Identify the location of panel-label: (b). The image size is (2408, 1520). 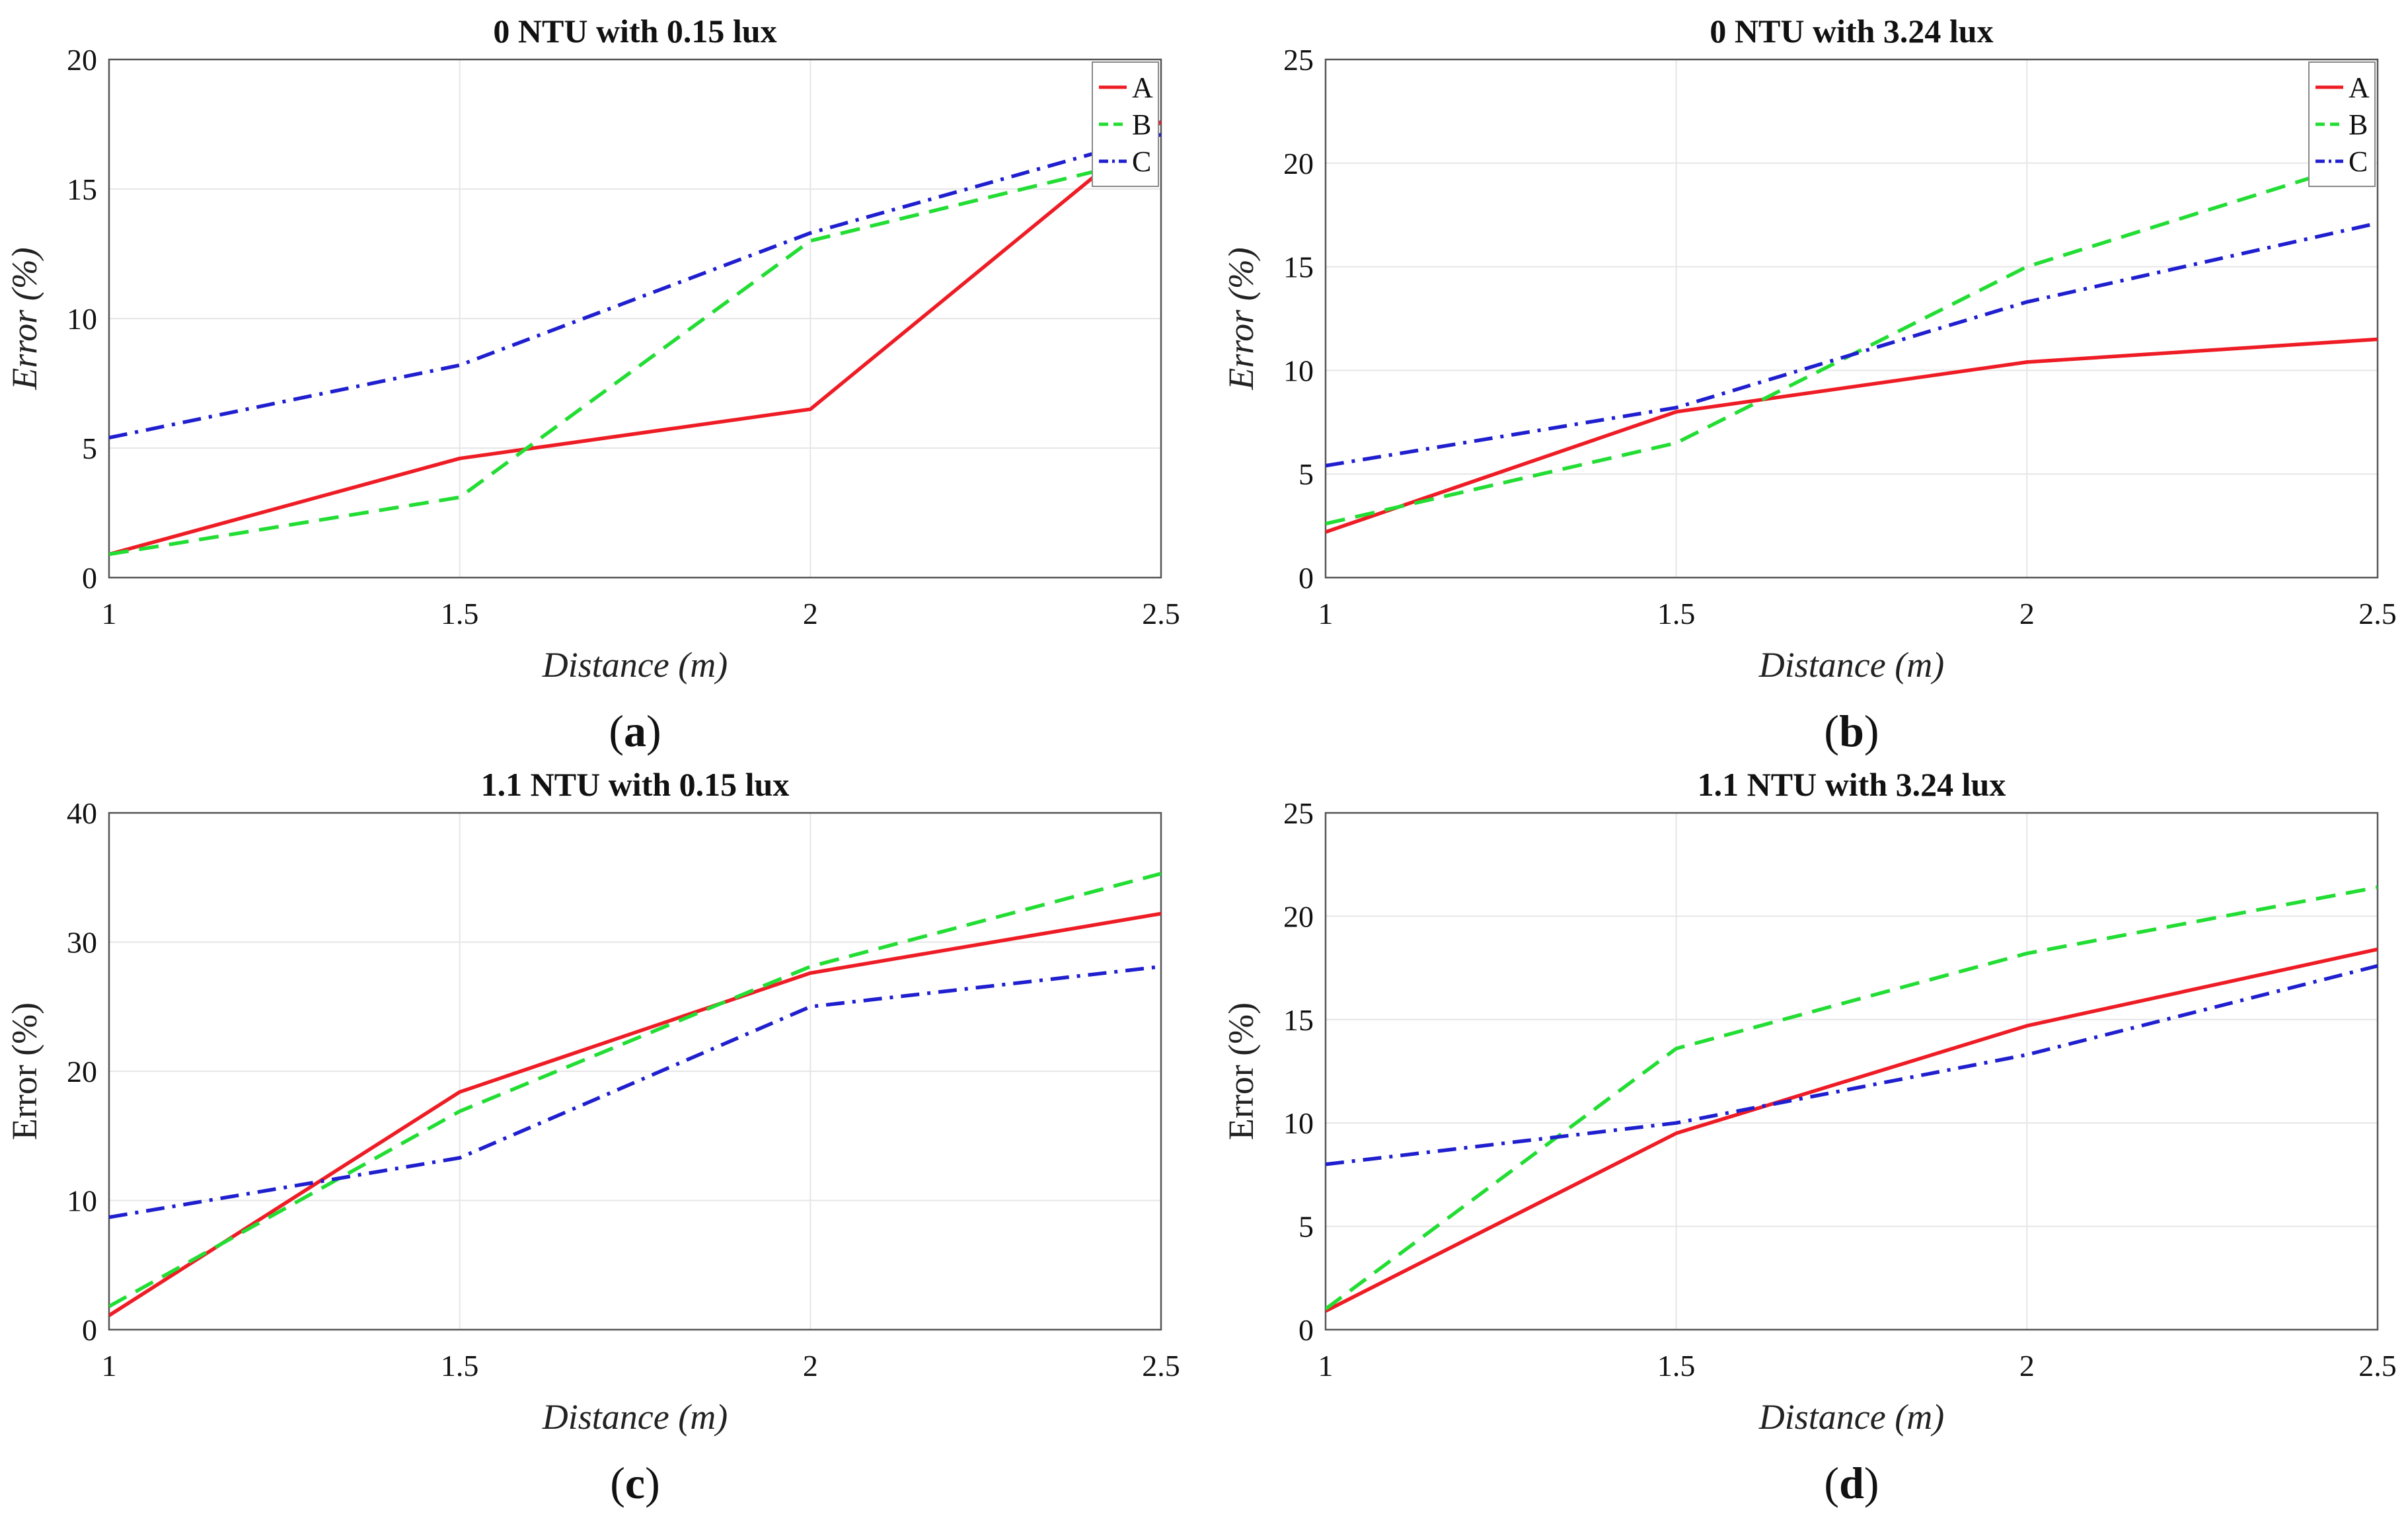
(1852, 731).